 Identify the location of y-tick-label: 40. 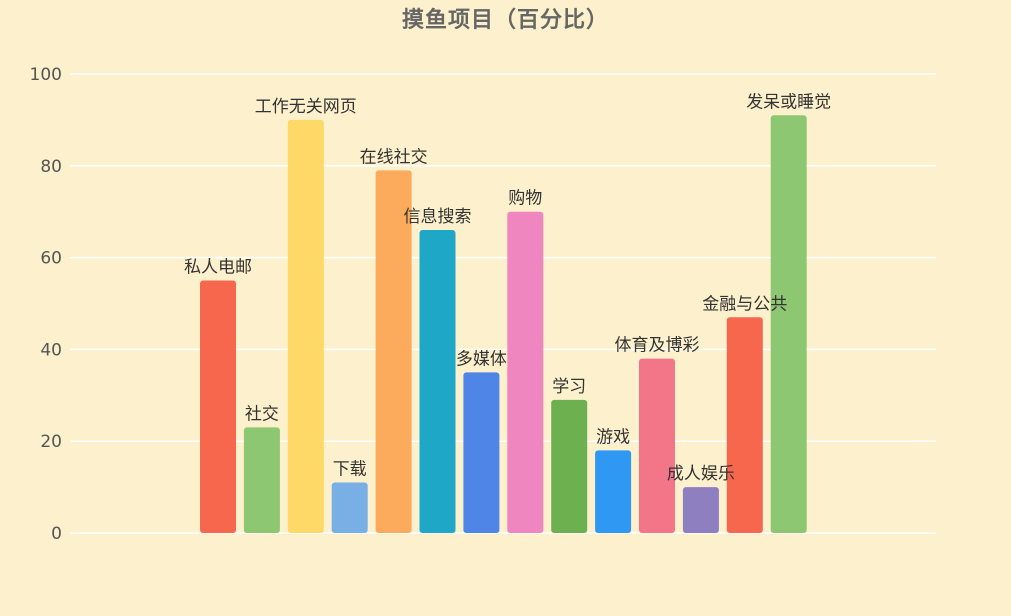
(51, 350).